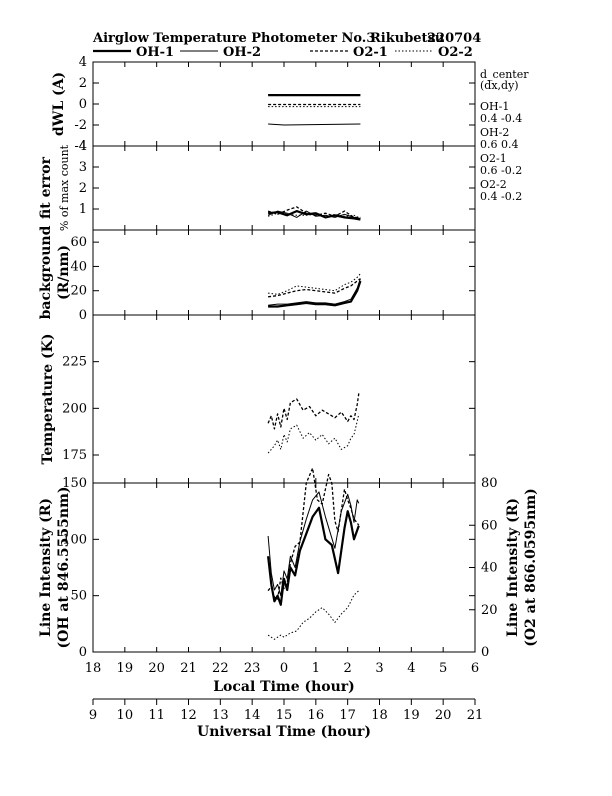 Image resolution: width=612 pixels, height=796 pixels. Describe the element at coordinates (489, 610) in the screenshot. I see `y-right-tick-label: 20` at that location.